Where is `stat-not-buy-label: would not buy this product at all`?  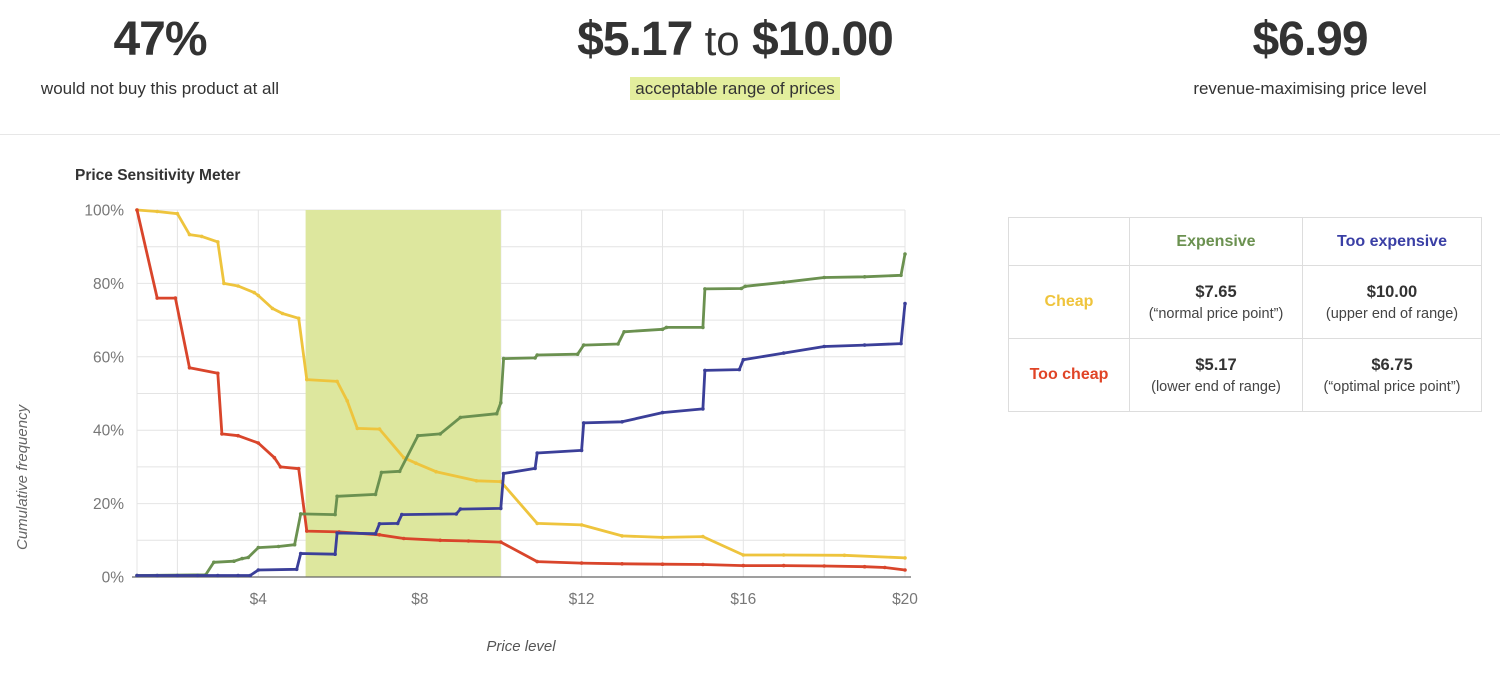
stat-not-buy-label: would not buy this product at all is located at coordinates (160, 88).